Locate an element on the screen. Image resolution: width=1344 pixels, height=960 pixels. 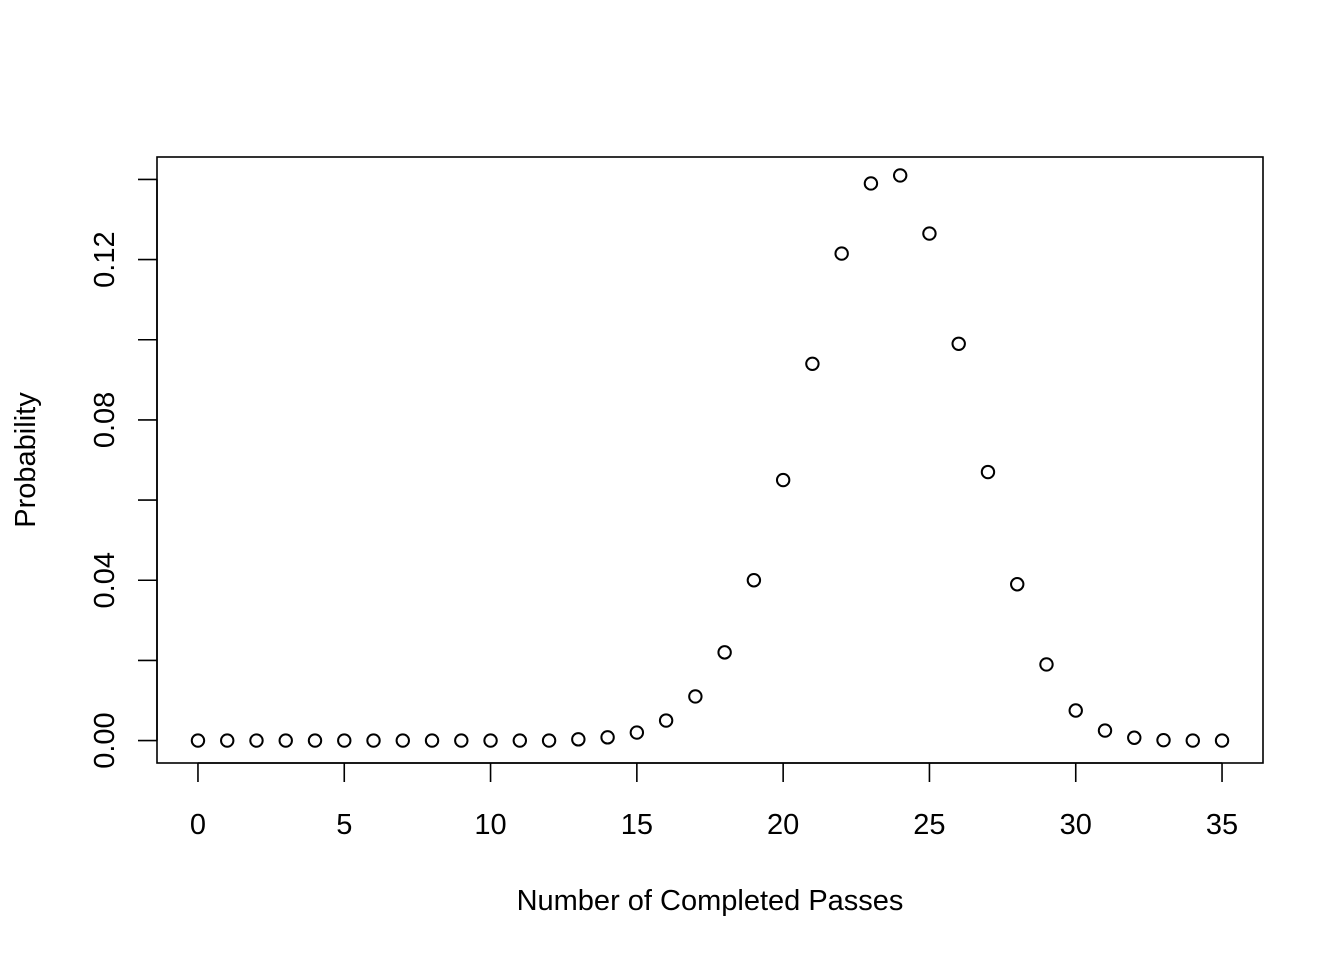
x-tick-label: 20 is located at coordinates (783, 825).